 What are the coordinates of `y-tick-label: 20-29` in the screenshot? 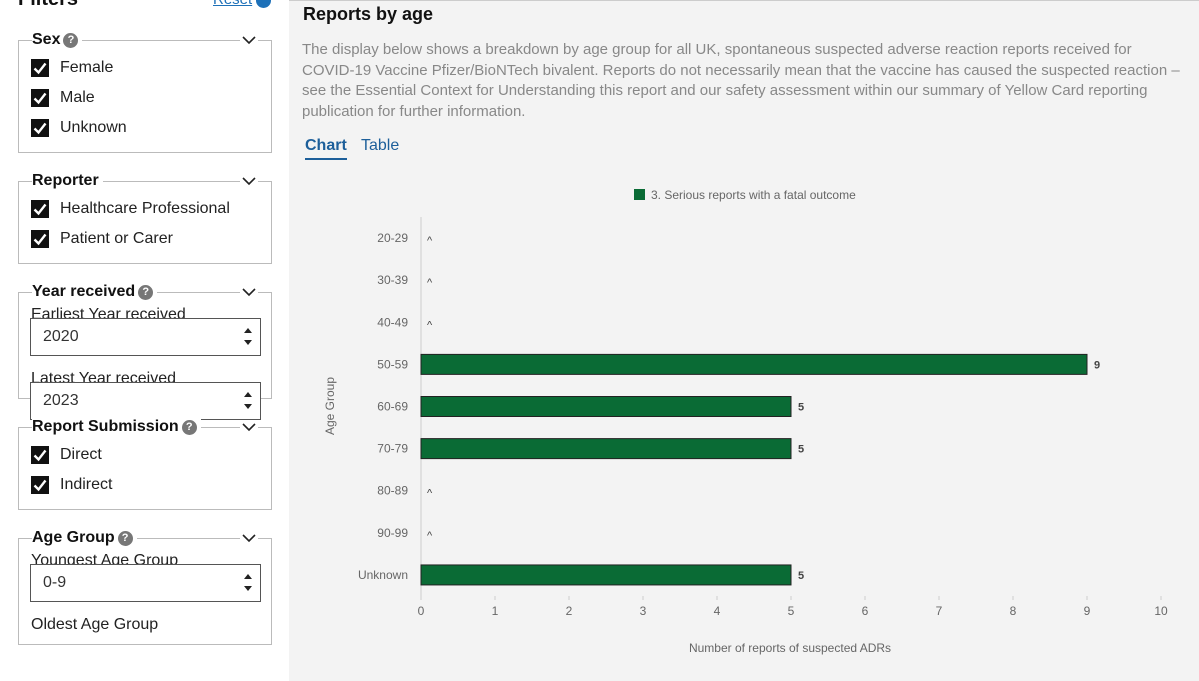 It's located at (392, 238).